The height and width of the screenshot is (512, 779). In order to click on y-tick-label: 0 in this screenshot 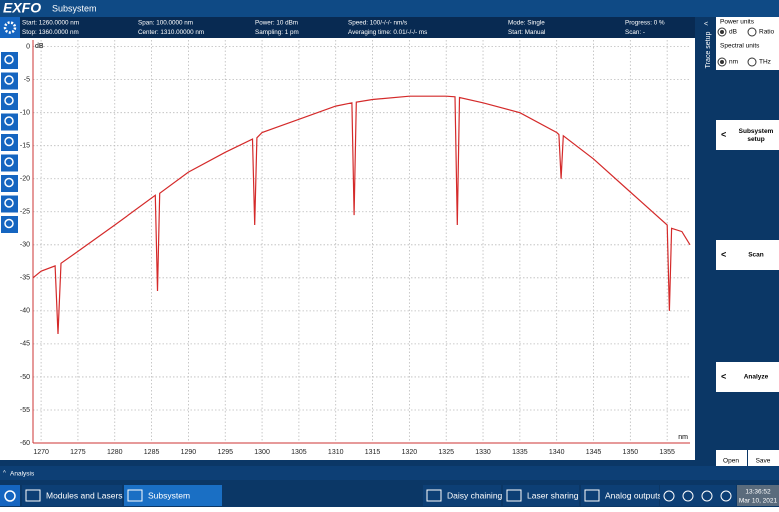, I will do `click(28, 46)`.